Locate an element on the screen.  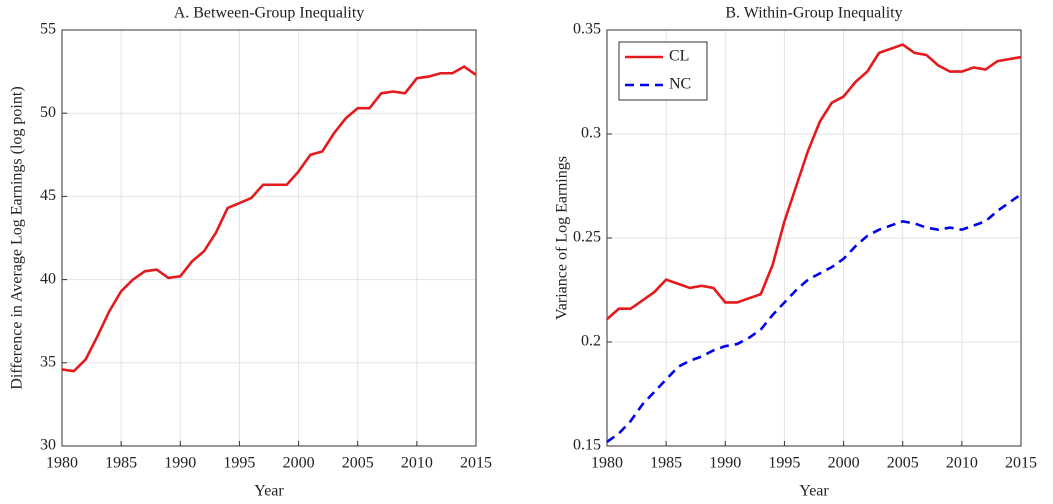
legend-label: NC is located at coordinates (680, 84).